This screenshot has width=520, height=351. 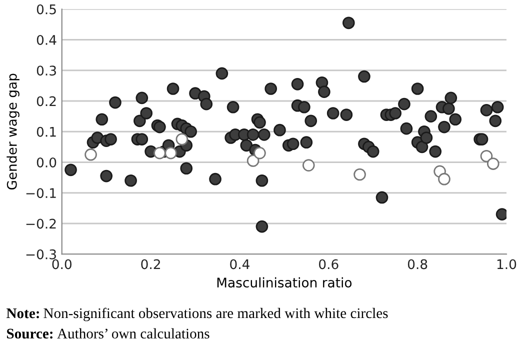 What do you see at coordinates (46, 71) in the screenshot?
I see `y-tick-label: 0.3` at bounding box center [46, 71].